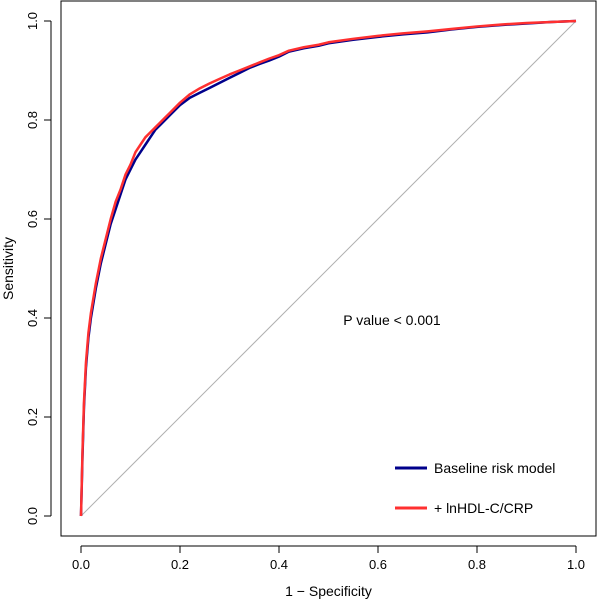 The image size is (597, 600). What do you see at coordinates (494, 468) in the screenshot?
I see `legend-label-baseline: Baseline risk model` at bounding box center [494, 468].